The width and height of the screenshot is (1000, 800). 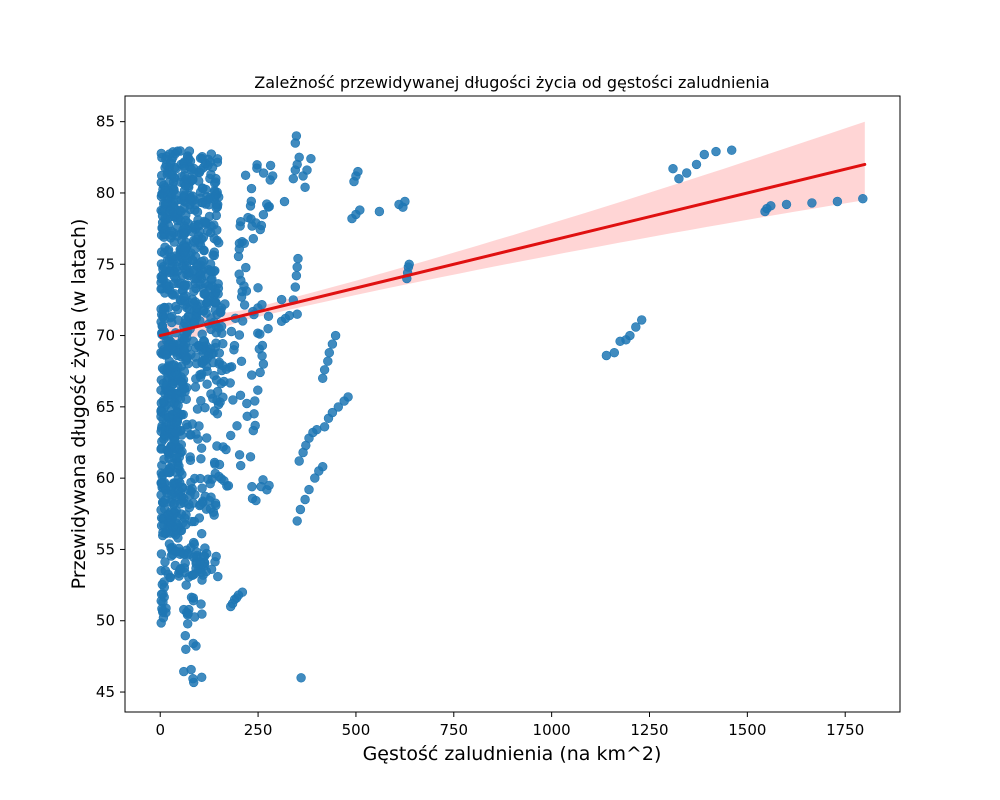 What do you see at coordinates (356, 730) in the screenshot?
I see `x-tick-label: 500` at bounding box center [356, 730].